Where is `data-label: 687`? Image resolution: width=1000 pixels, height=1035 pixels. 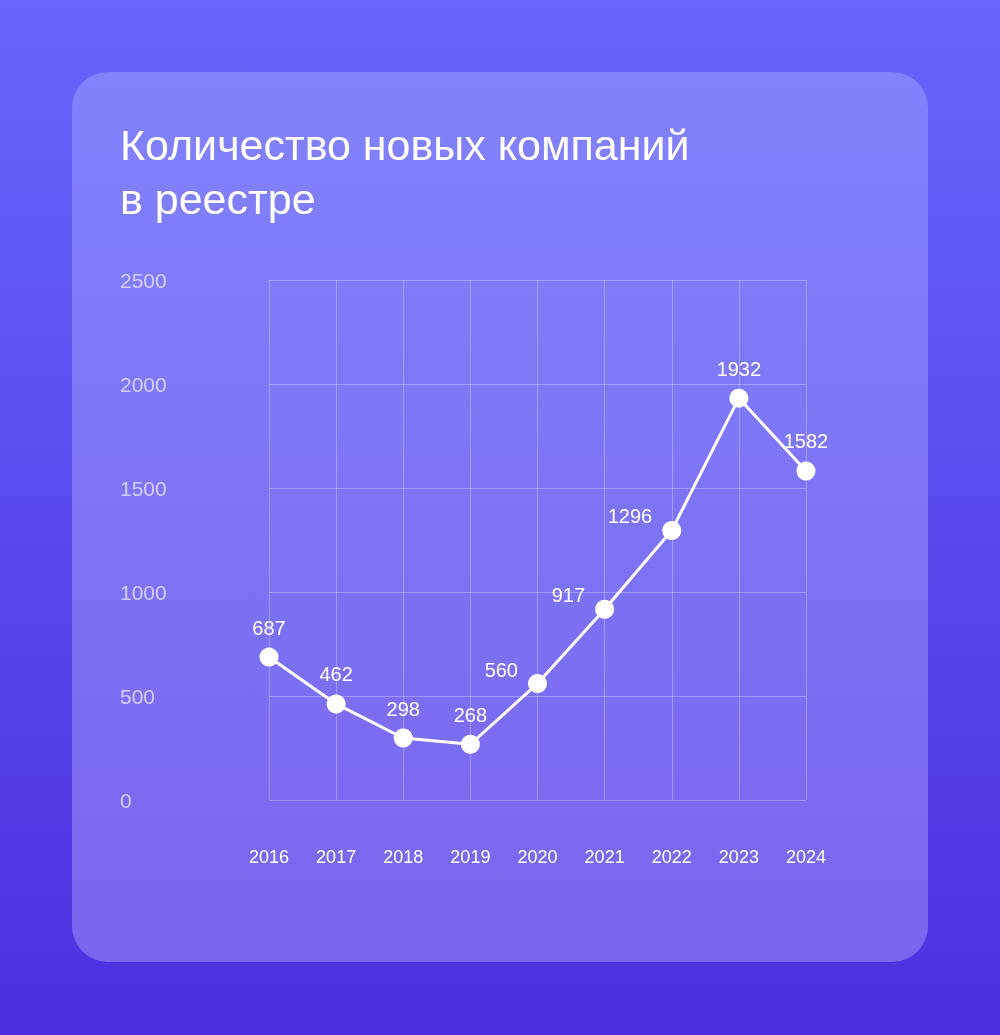
data-label: 687 is located at coordinates (269, 627).